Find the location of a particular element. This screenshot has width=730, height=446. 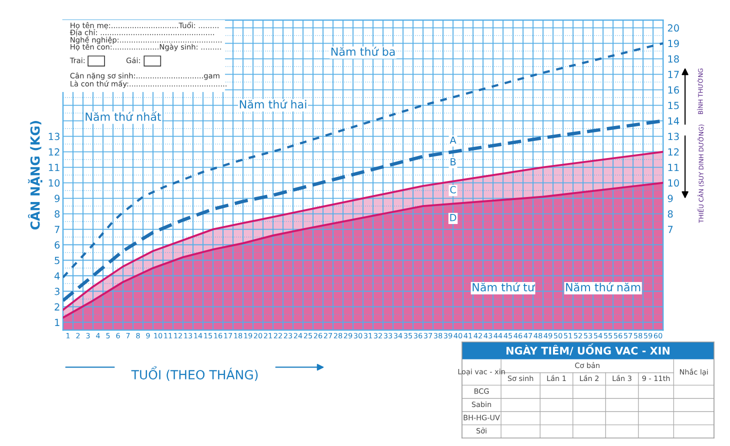

annotation: Năm thứ ba is located at coordinates (363, 51).